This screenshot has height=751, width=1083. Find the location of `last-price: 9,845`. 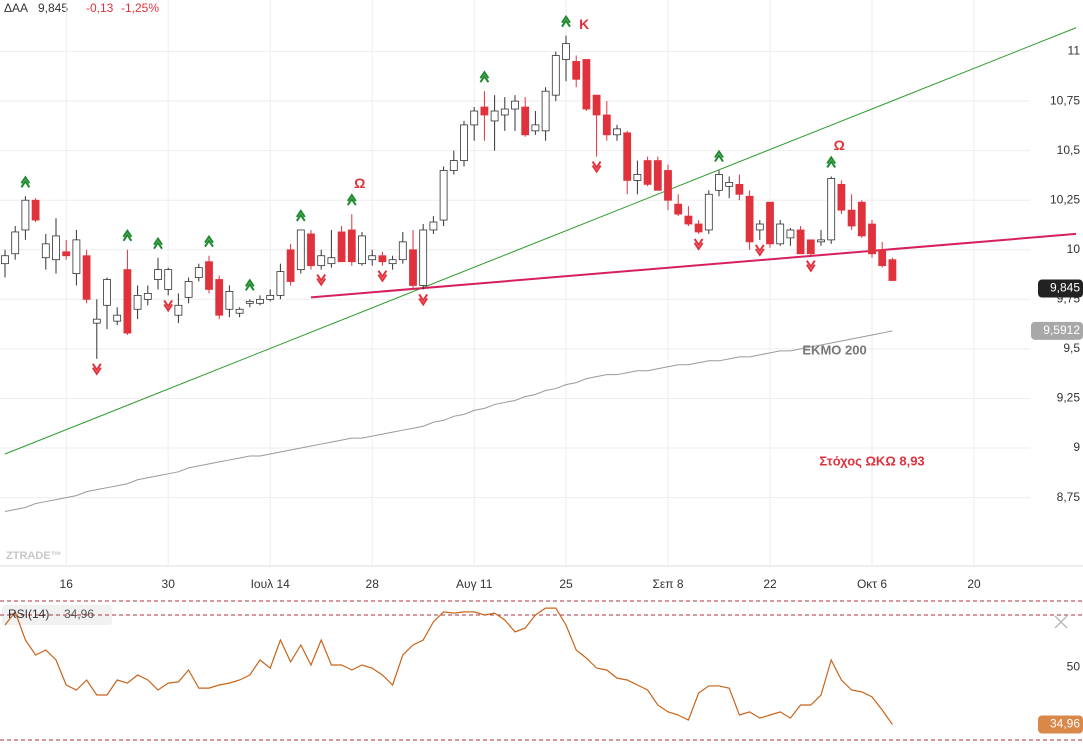

last-price: 9,845 is located at coordinates (53, 8).